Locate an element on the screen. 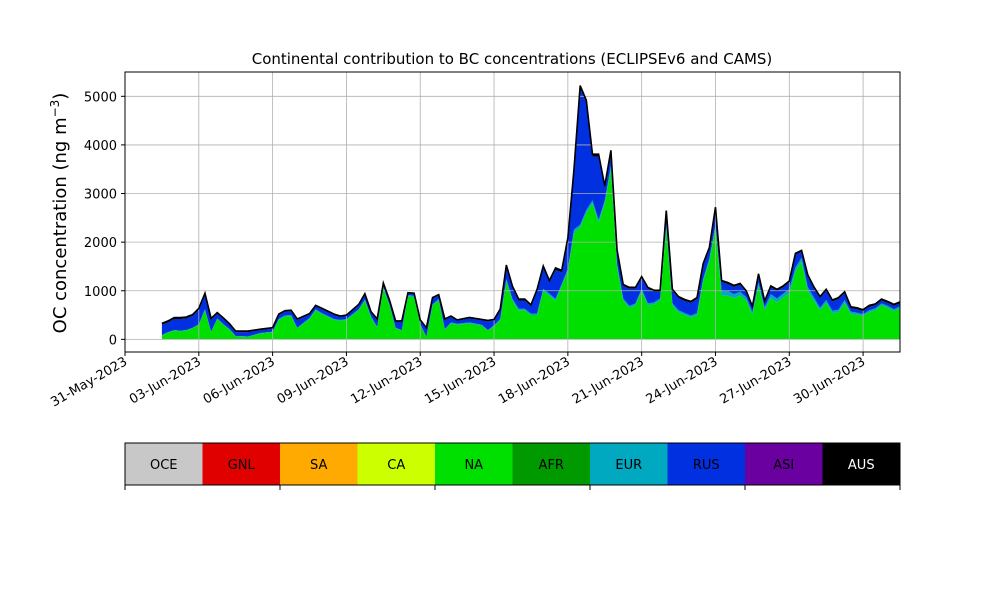 This screenshot has width=1000, height=600. legend-label: NA is located at coordinates (473, 465).